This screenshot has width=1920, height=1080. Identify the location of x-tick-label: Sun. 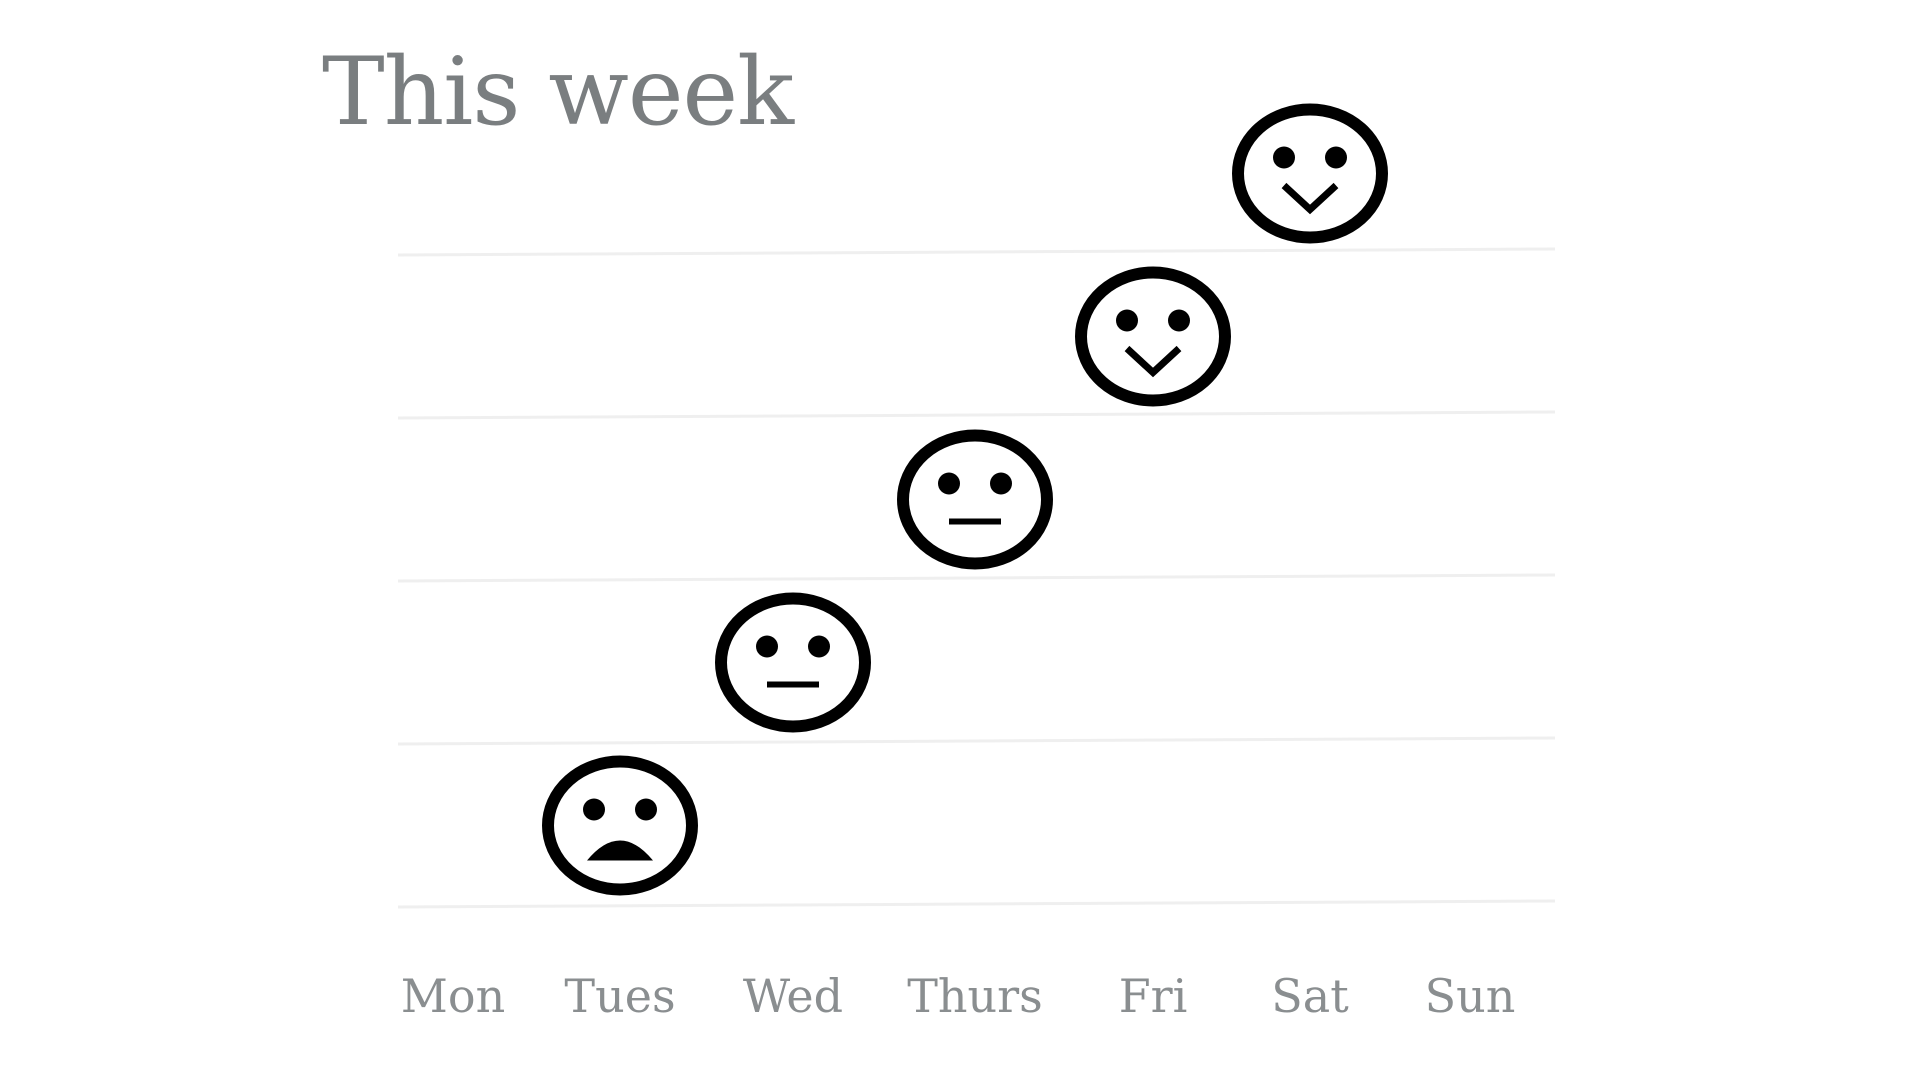
(1470, 996).